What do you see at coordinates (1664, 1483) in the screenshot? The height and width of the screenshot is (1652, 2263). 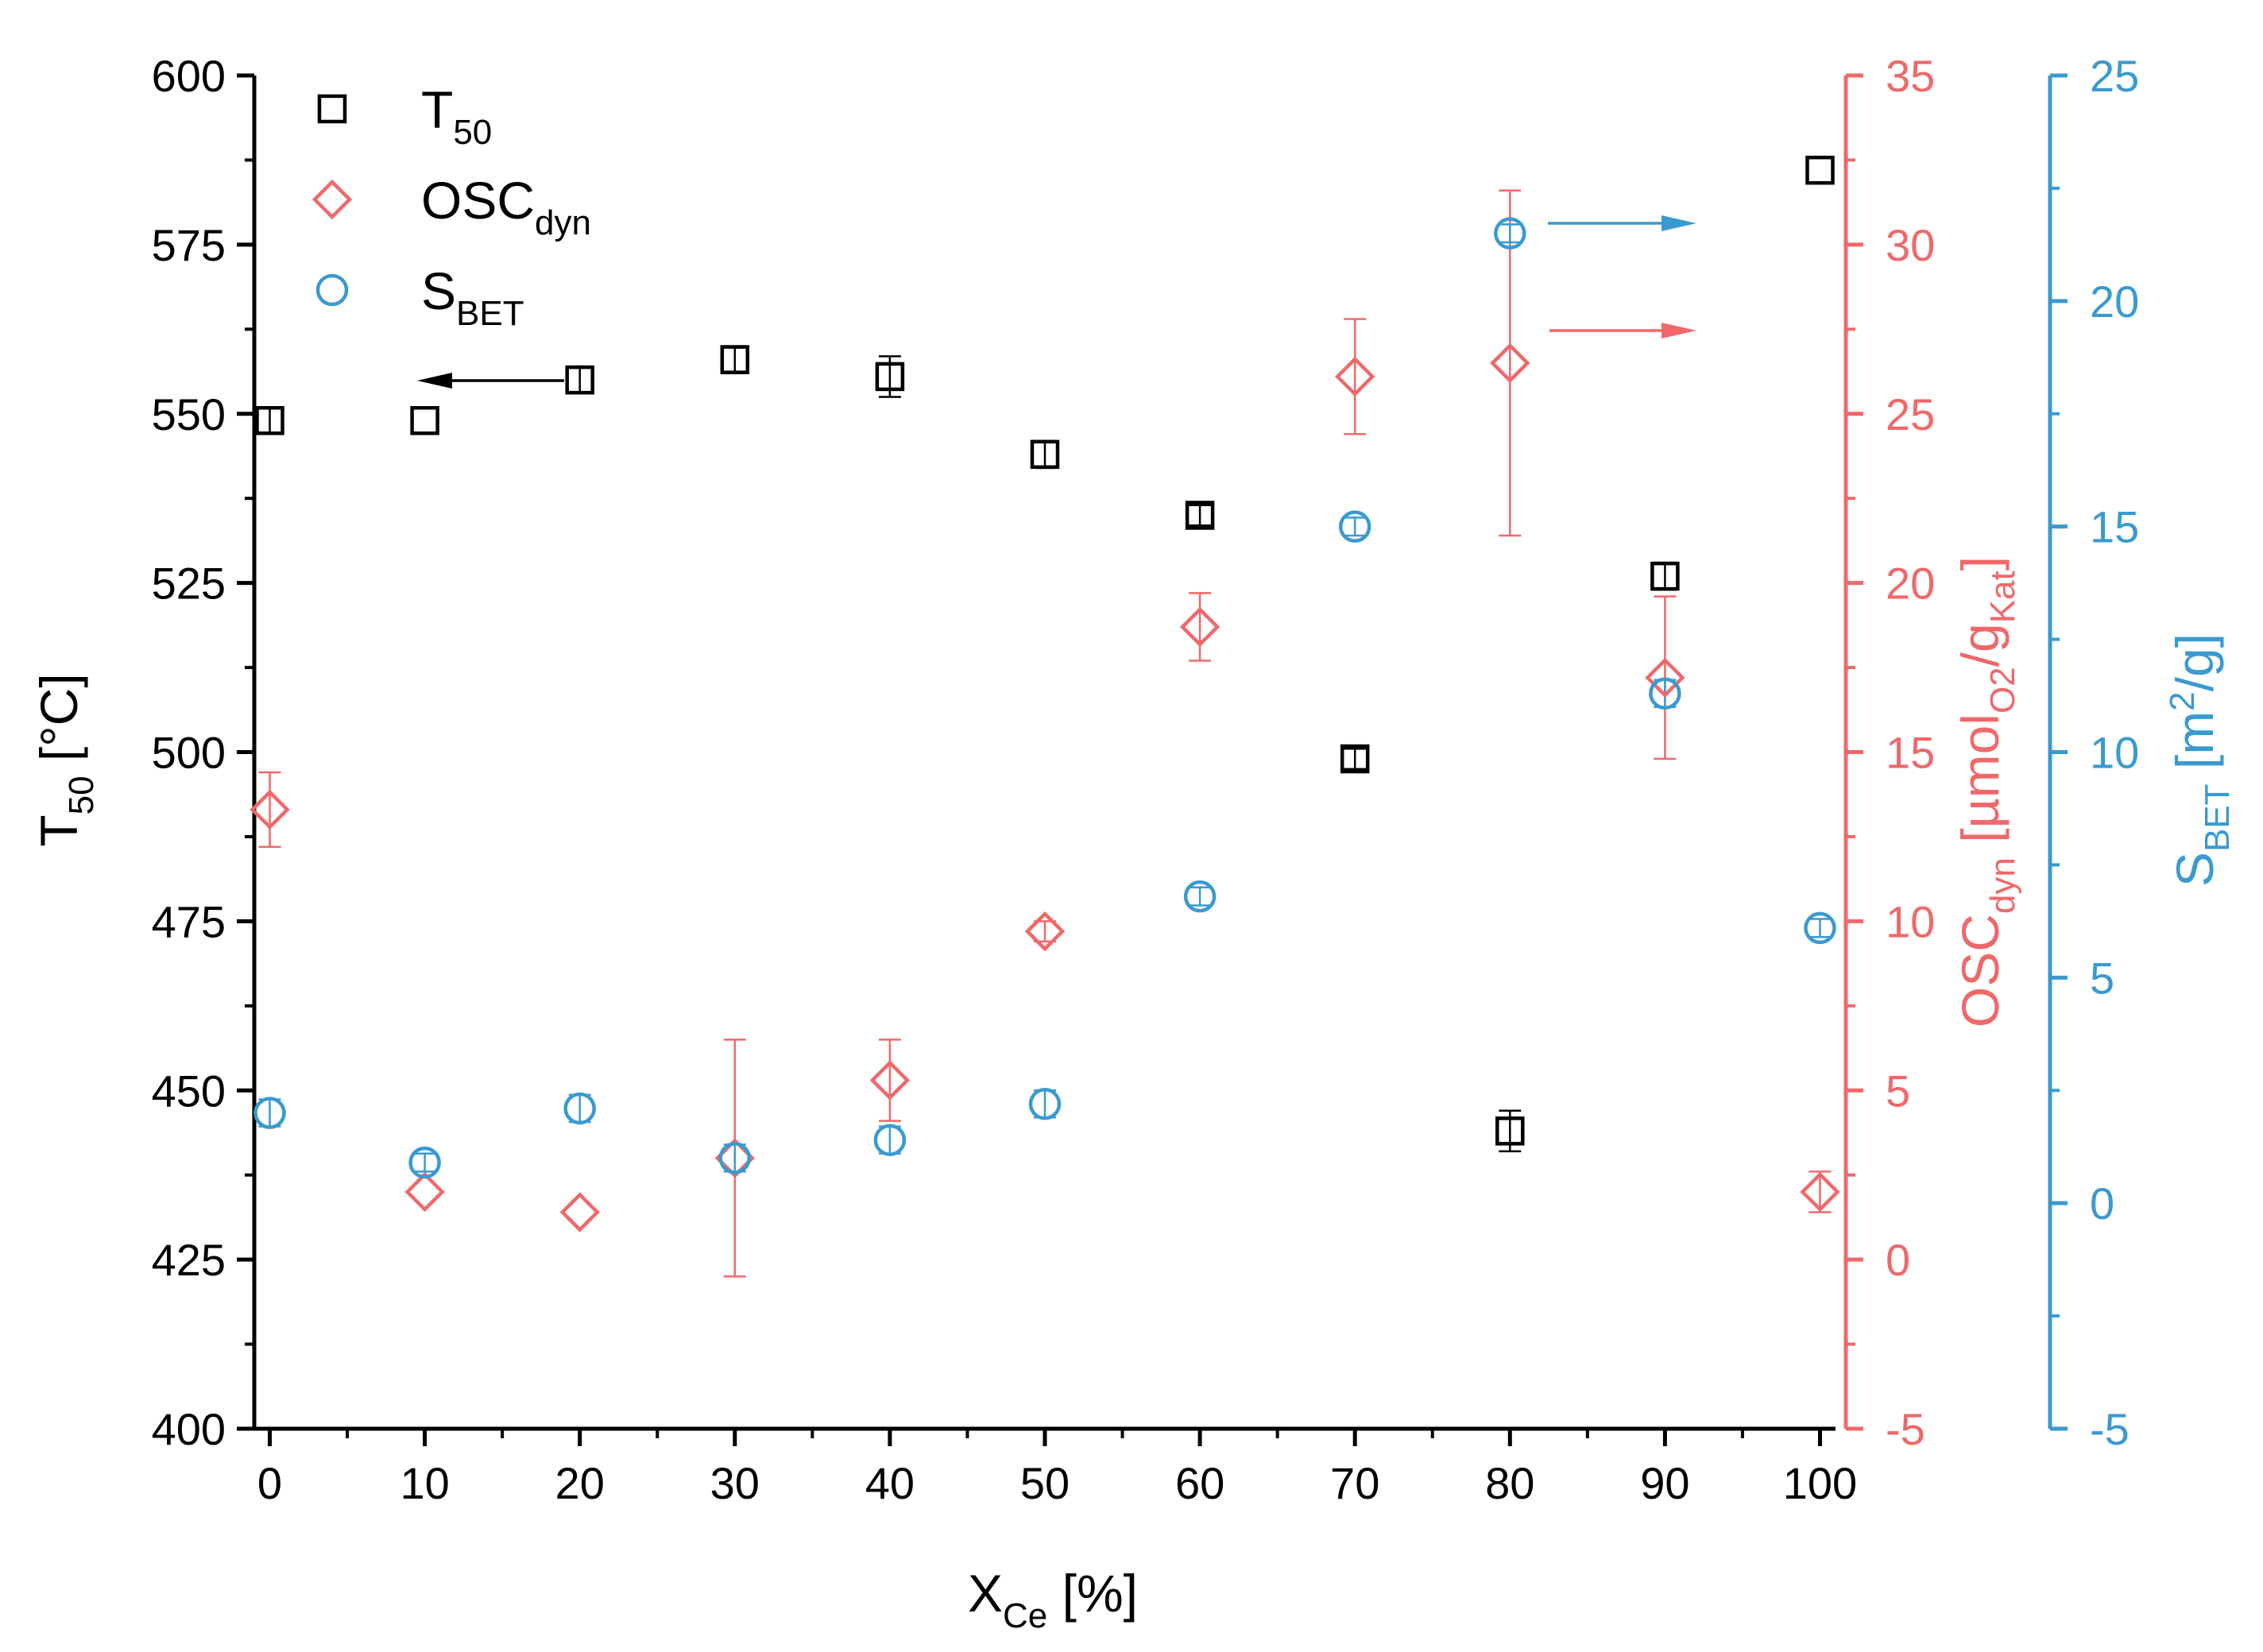 I see `x-tick-label: 90` at bounding box center [1664, 1483].